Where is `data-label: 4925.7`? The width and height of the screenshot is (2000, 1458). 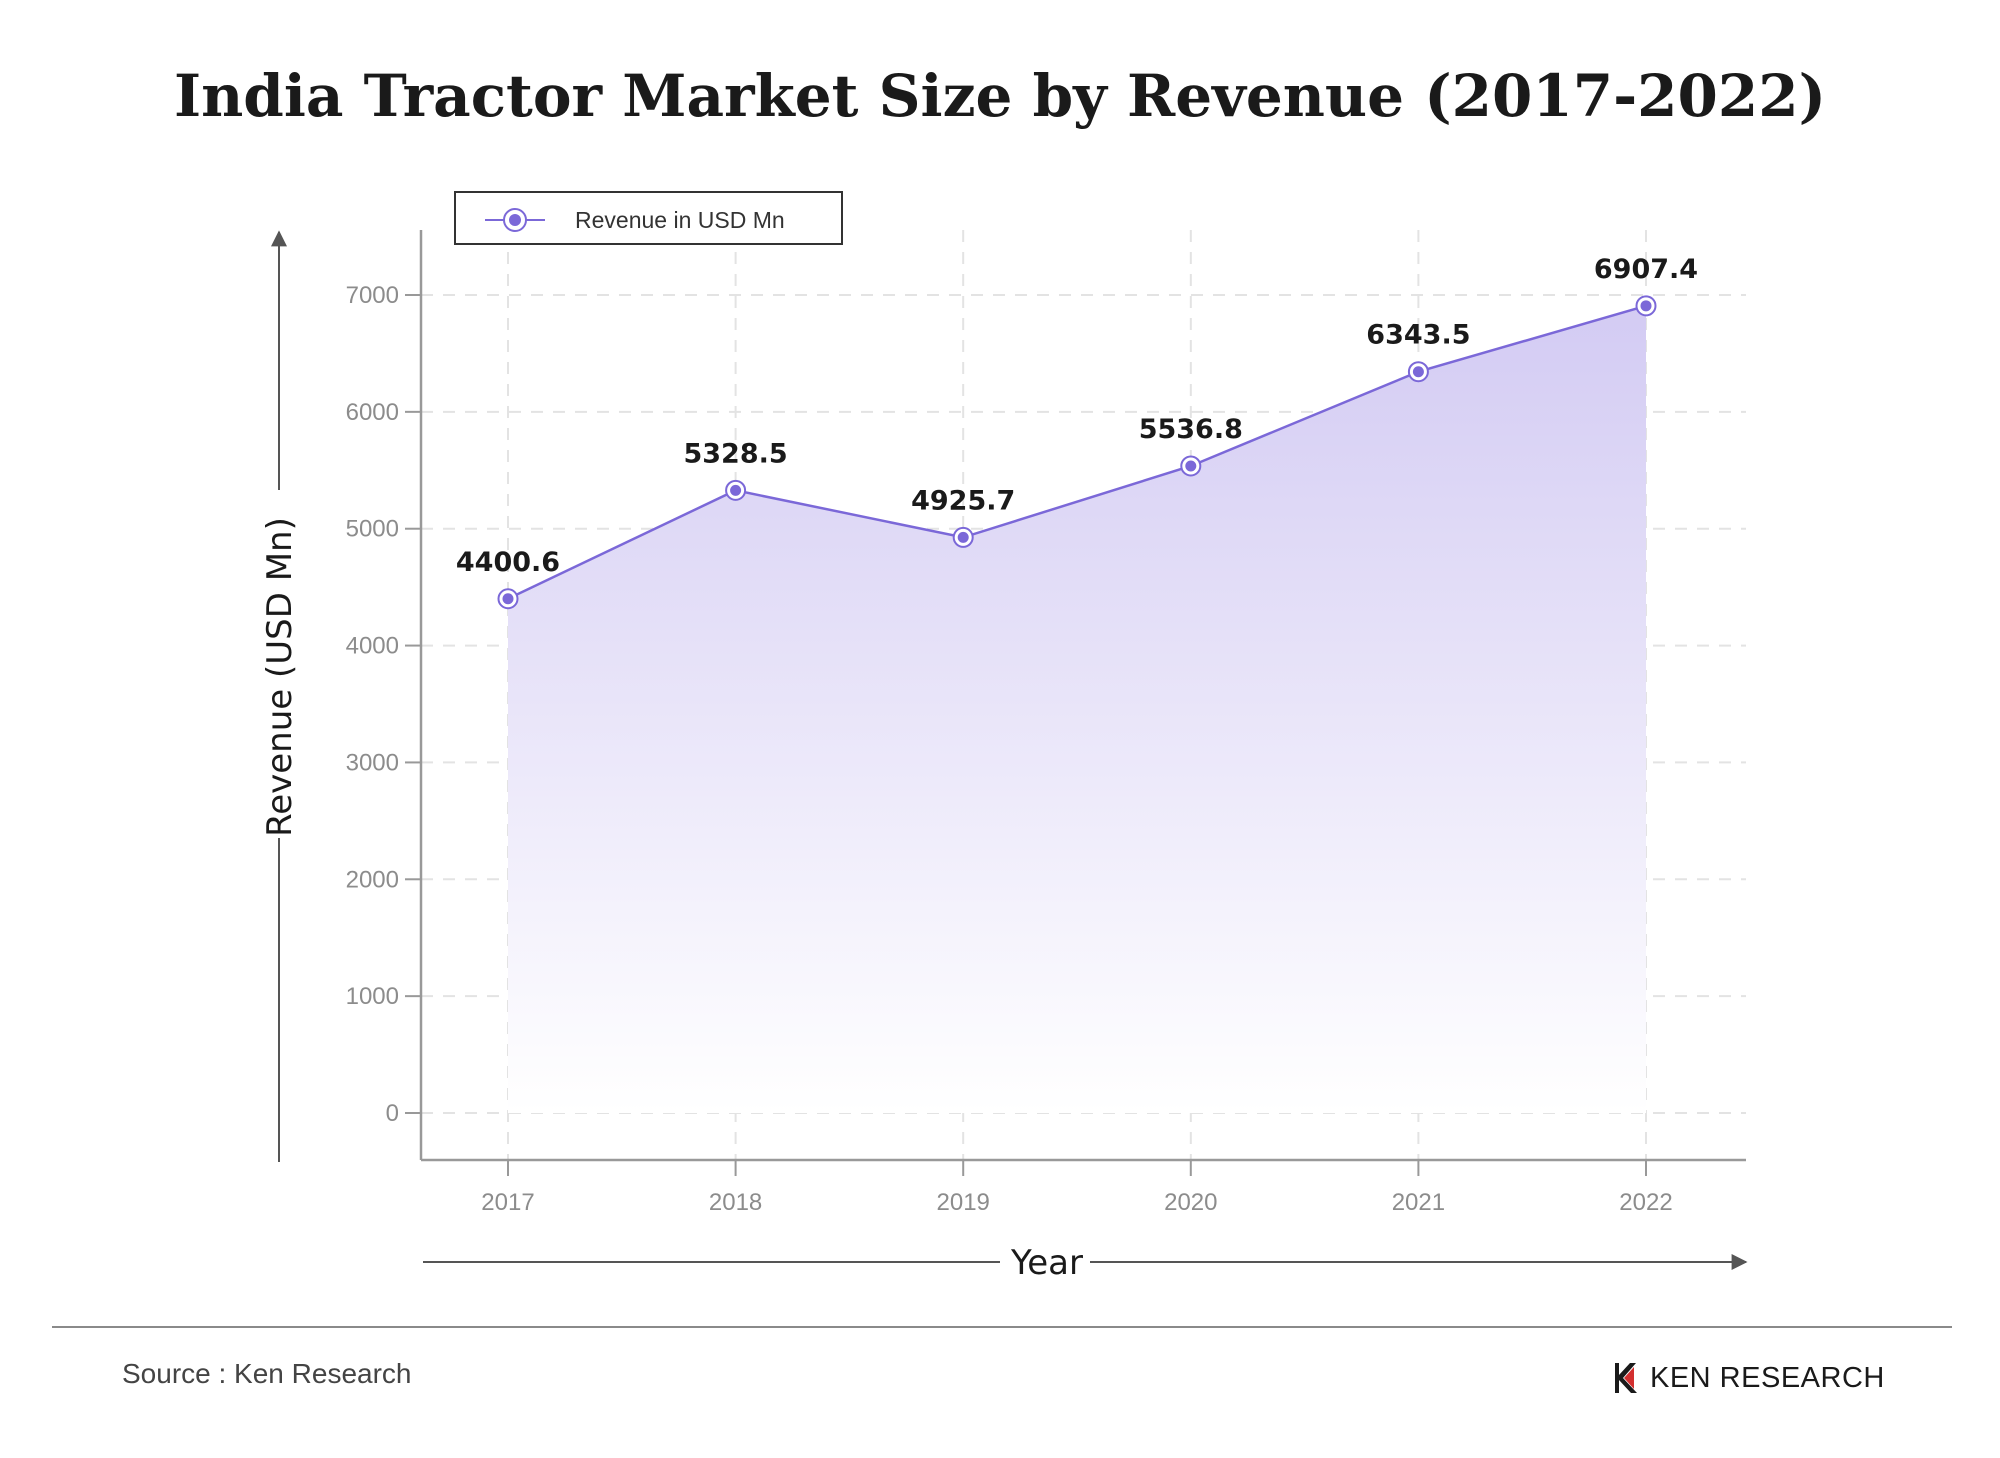 data-label: 4925.7 is located at coordinates (963, 500).